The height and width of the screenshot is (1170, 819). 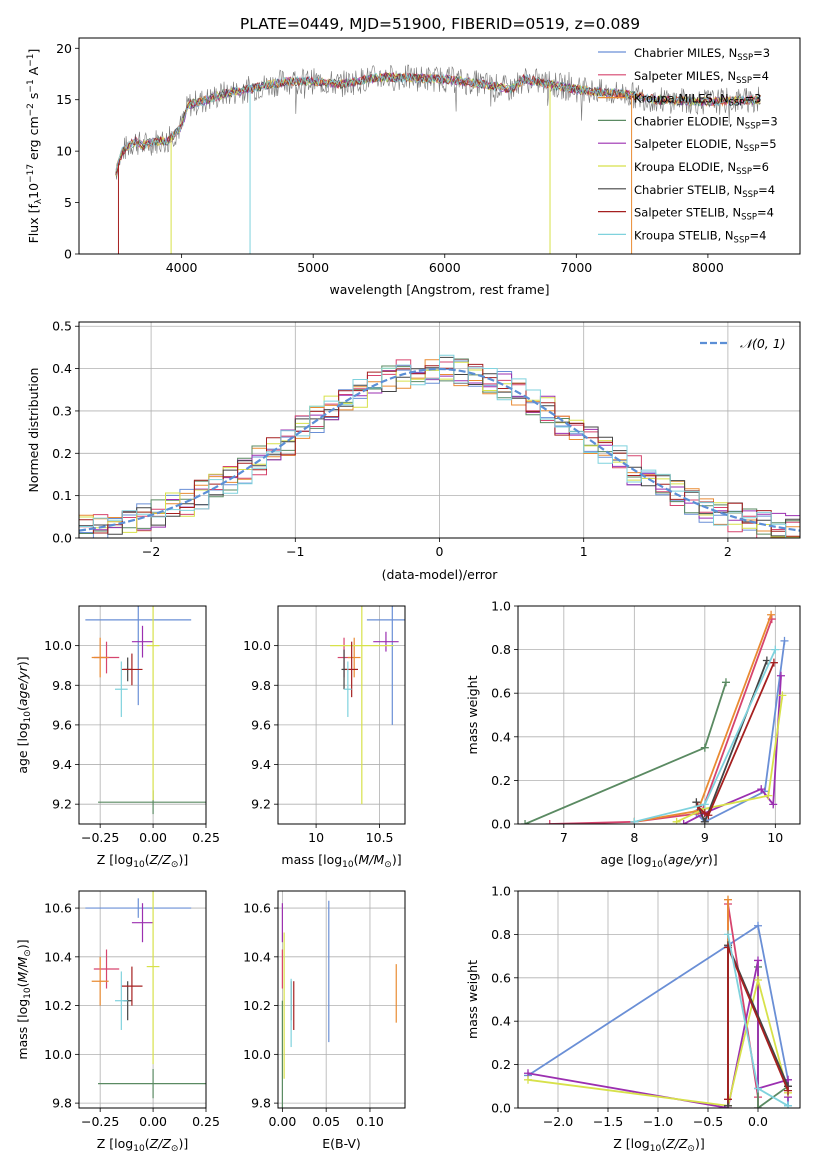 I want to click on y-tick-label: 0.1, so click(x=62, y=495).